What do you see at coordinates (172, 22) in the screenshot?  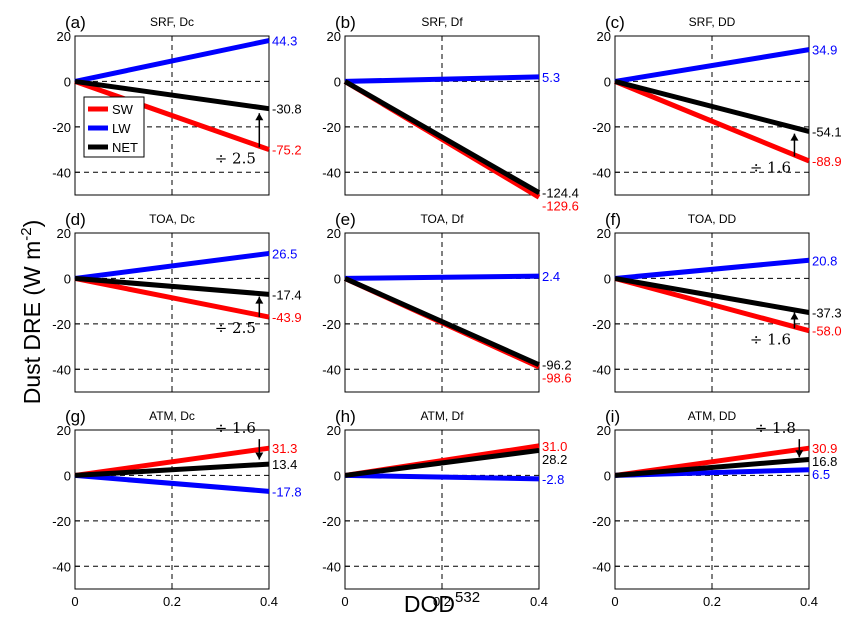 I see `panel-title: SRF, Dc` at bounding box center [172, 22].